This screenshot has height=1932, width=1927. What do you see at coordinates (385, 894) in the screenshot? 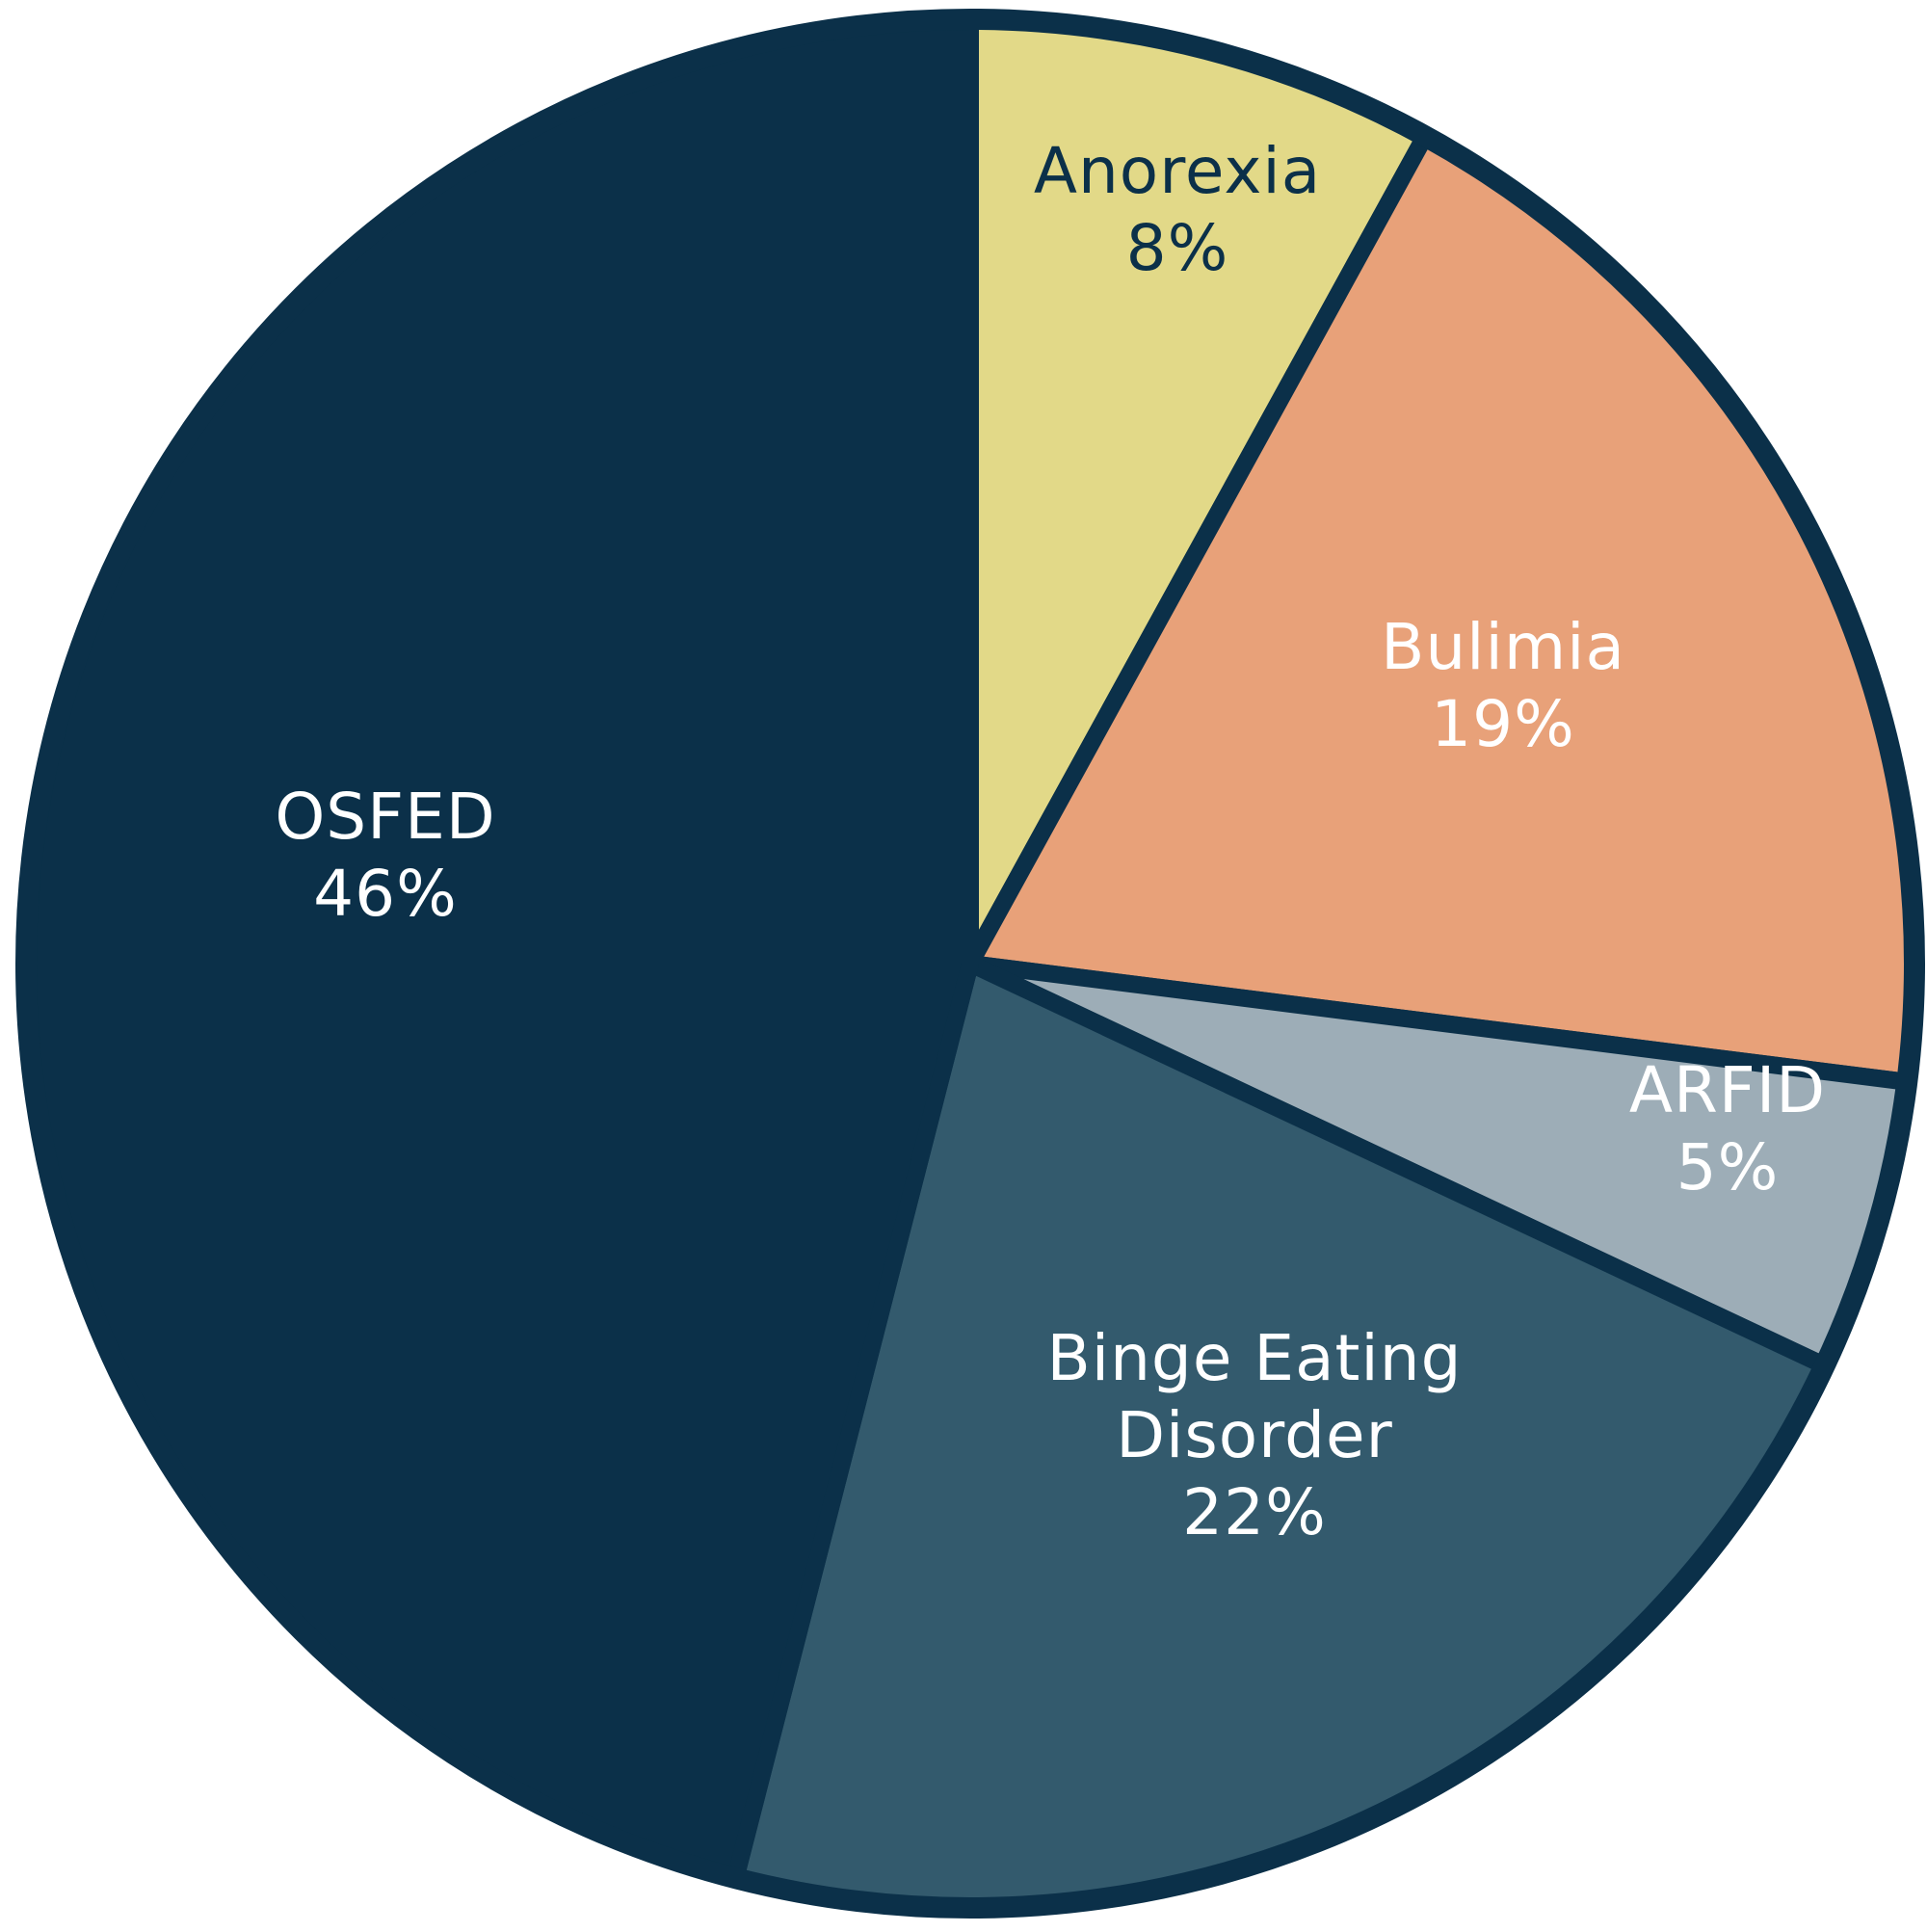
I see `slice-percent-label: 46%` at bounding box center [385, 894].